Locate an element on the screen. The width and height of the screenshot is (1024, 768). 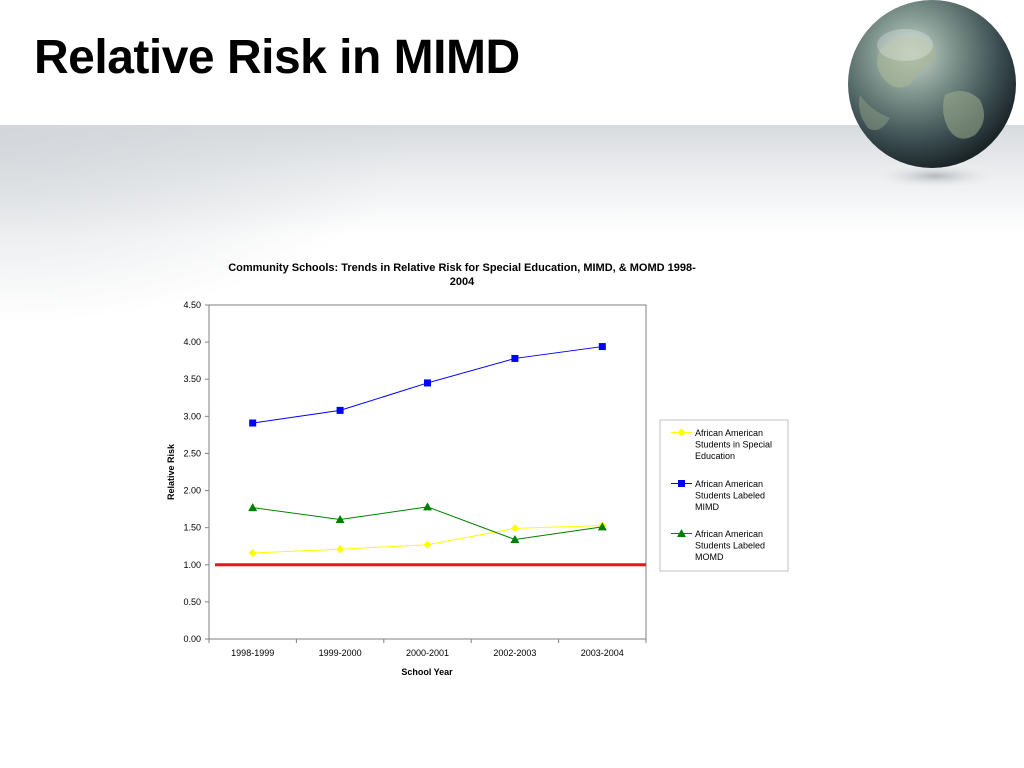
y-tick-label: 4.00 is located at coordinates (192, 342).